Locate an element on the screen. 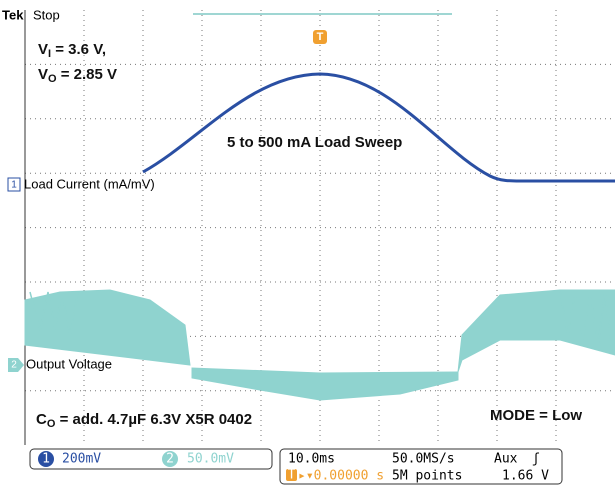 The width and height of the screenshot is (615, 486). timebase-scale: 10.0ms is located at coordinates (311, 459).